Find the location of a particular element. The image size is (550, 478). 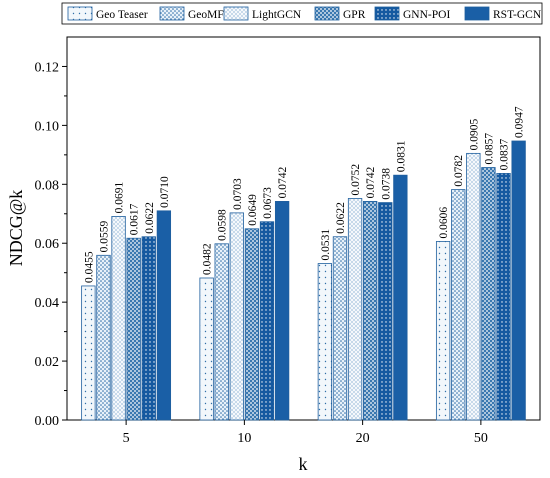

bar-value-label: 0.0703 is located at coordinates (238, 194).